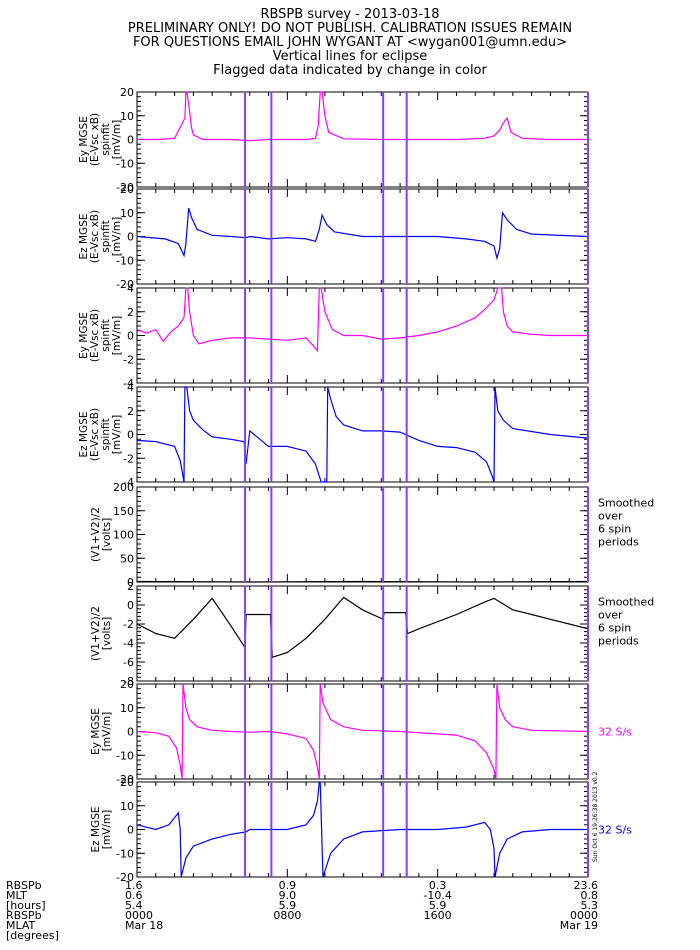  I want to click on side-label: 6 spin, so click(614, 529).